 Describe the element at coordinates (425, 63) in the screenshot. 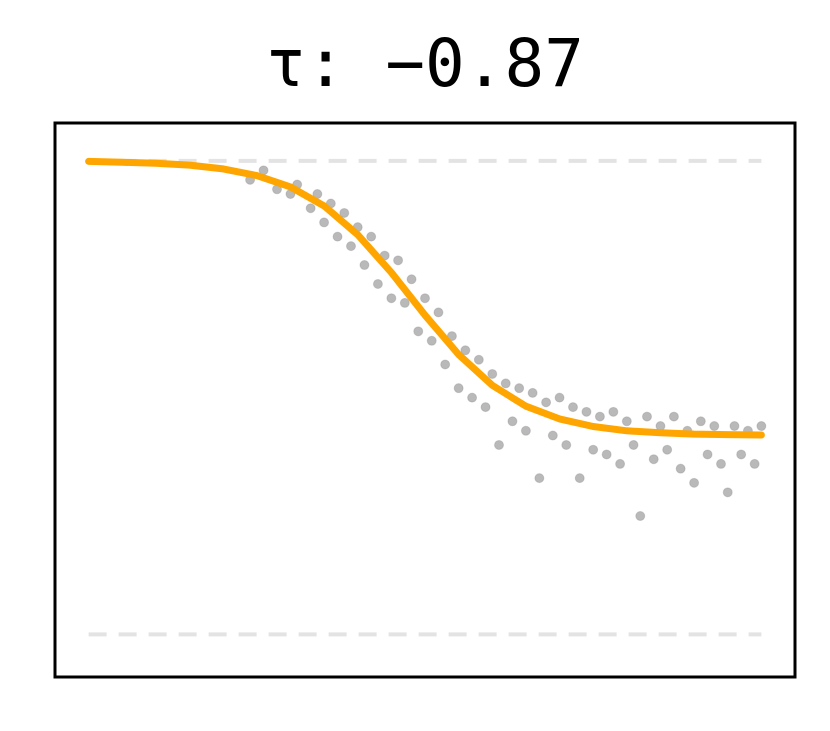

I see `chart-title: τ: −0.87` at that location.